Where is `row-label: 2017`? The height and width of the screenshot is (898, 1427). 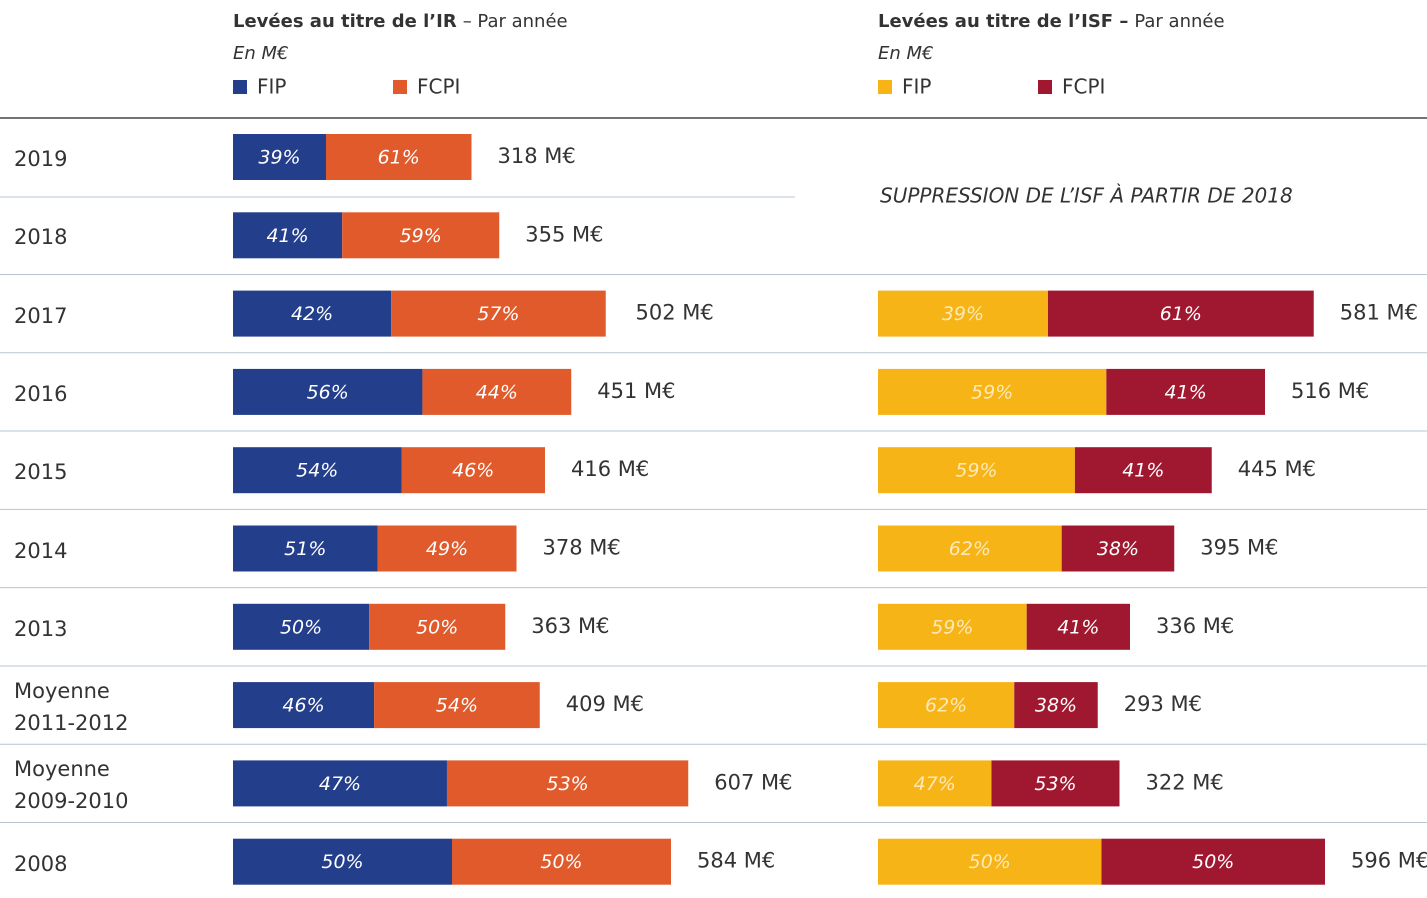
row-label: 2017 is located at coordinates (41, 315).